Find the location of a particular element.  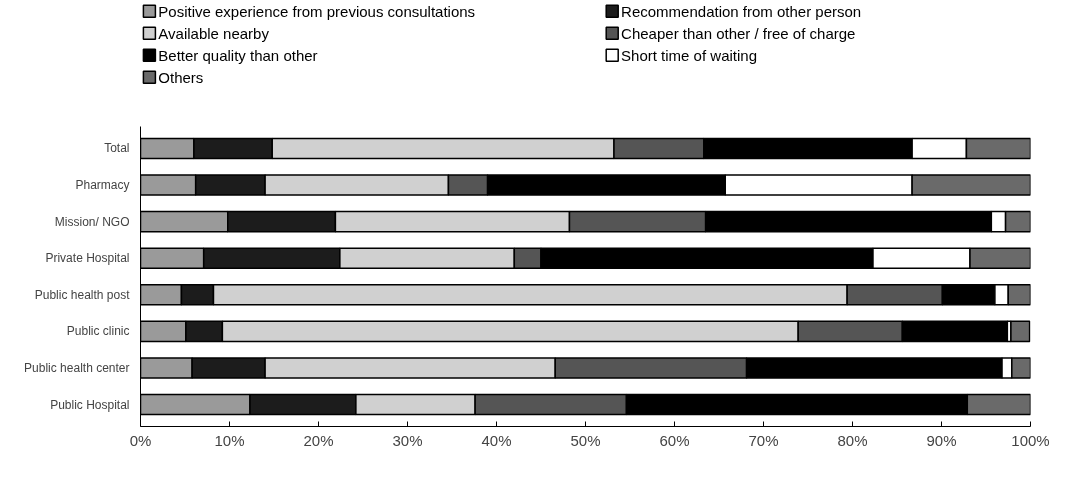

x-tick-label: 50% is located at coordinates (585, 440).